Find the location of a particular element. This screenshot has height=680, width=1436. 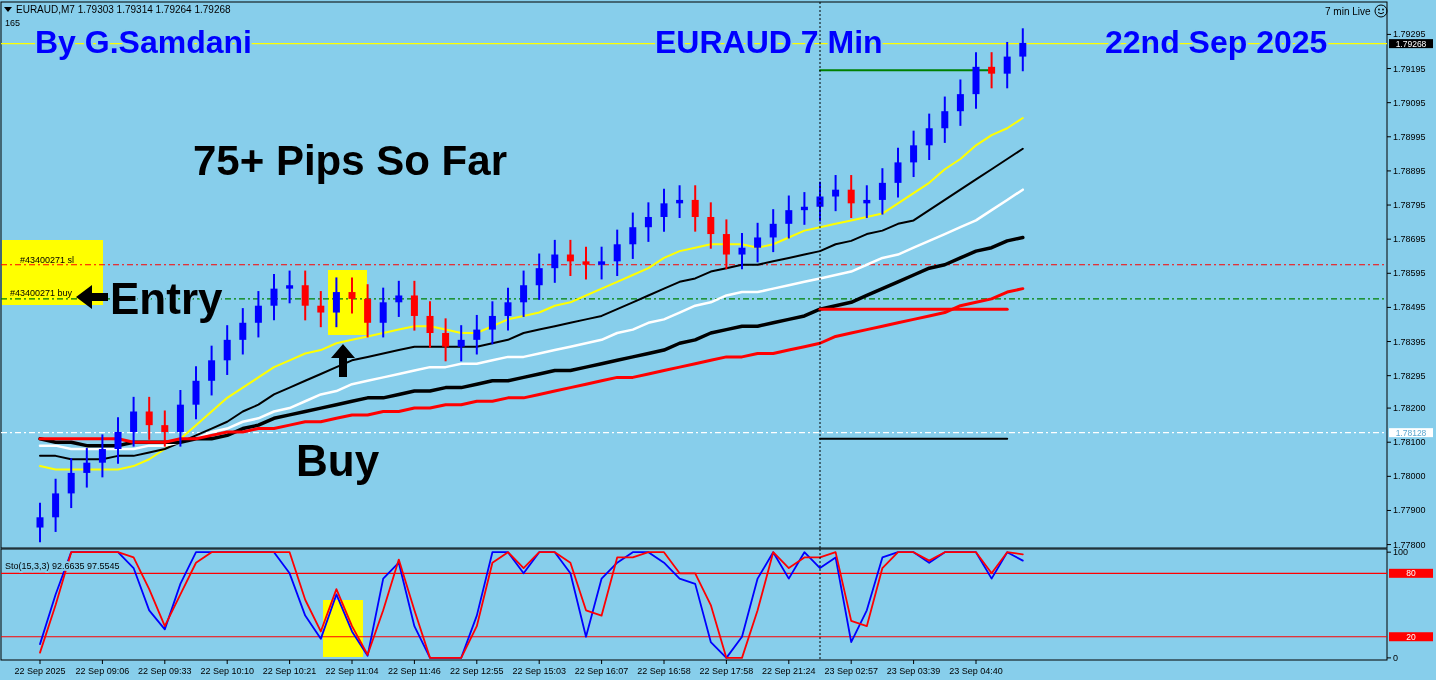

y-tick-label: 1.78395 is located at coordinates (1409, 341).